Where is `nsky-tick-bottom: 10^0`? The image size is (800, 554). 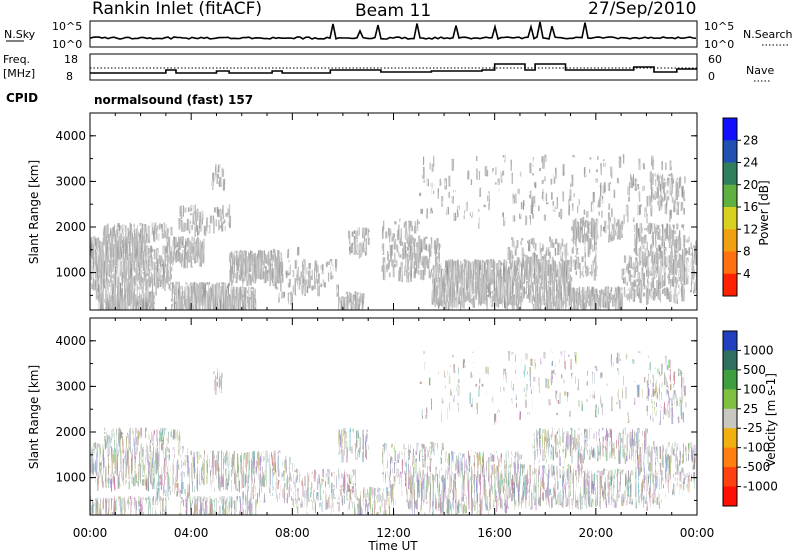 nsky-tick-bottom: 10^0 is located at coordinates (67, 44).